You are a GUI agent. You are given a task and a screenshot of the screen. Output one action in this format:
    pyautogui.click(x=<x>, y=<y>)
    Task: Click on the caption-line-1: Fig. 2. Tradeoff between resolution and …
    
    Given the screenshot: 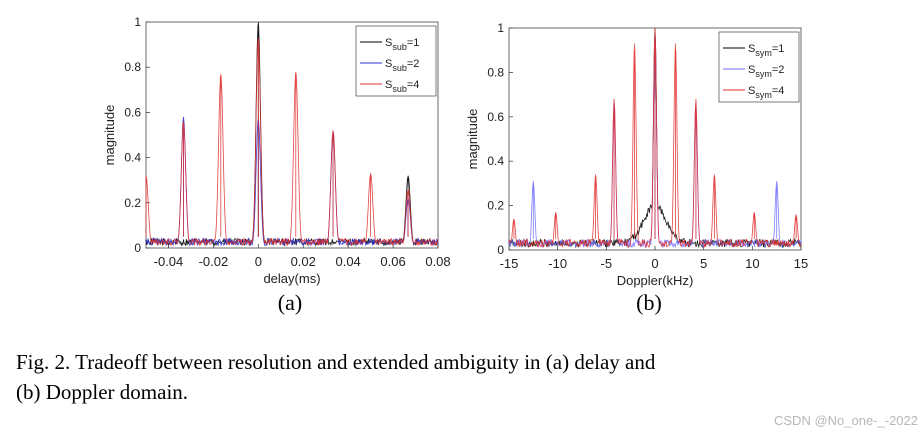 What is the action you would take?
    pyautogui.click(x=336, y=362)
    